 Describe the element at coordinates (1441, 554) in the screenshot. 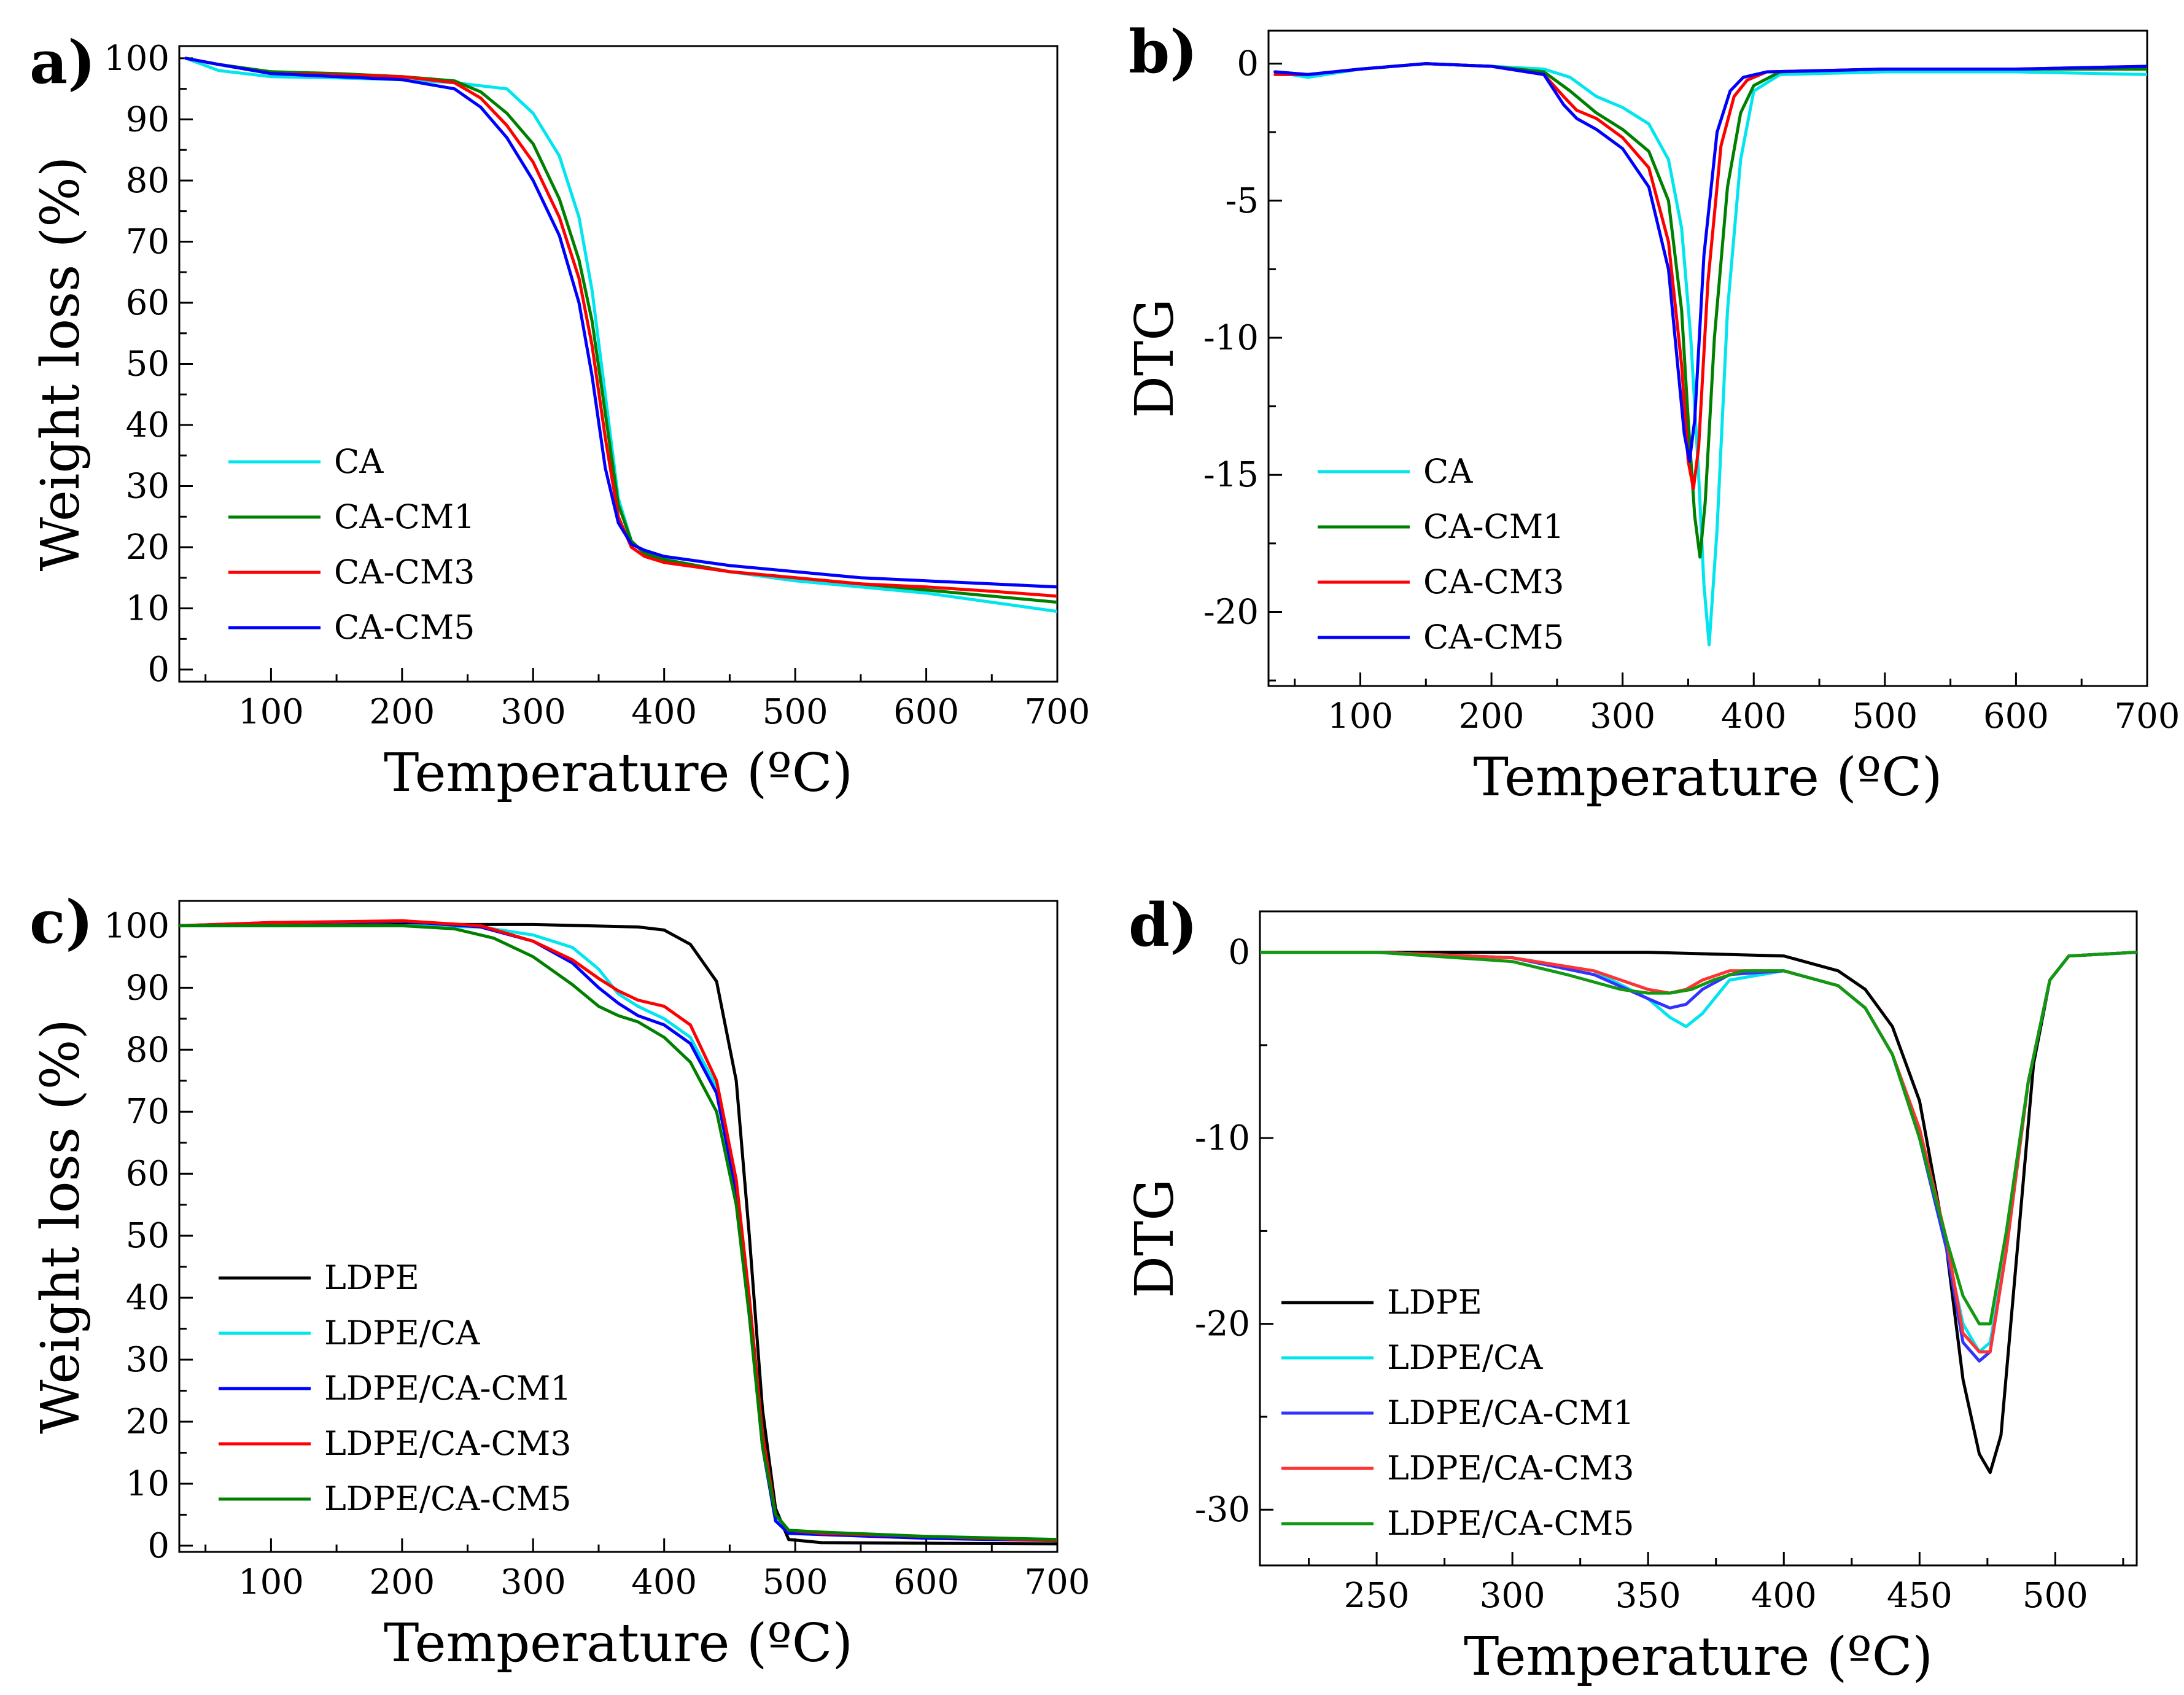

I see `legend: CA CA-CM1 CA-CM3 CA-CM5` at that location.